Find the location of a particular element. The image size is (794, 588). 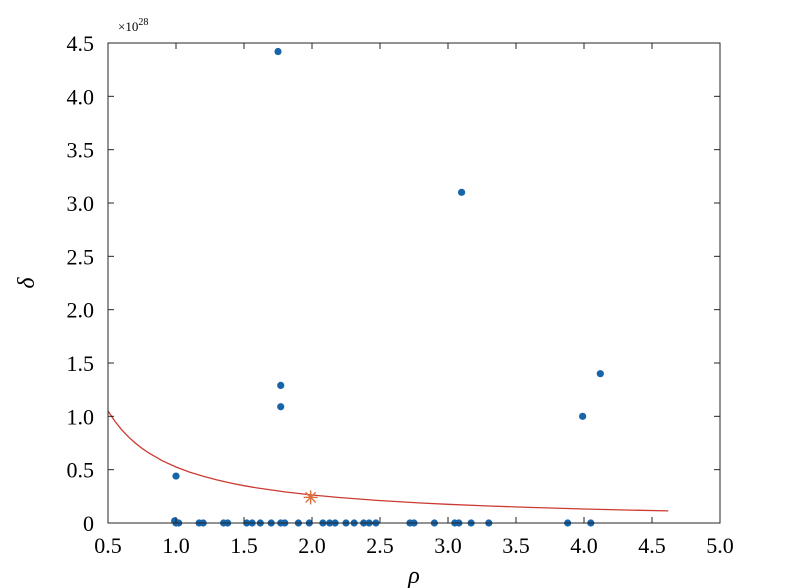

y-tick-label: 3.0 is located at coordinates (81, 203).